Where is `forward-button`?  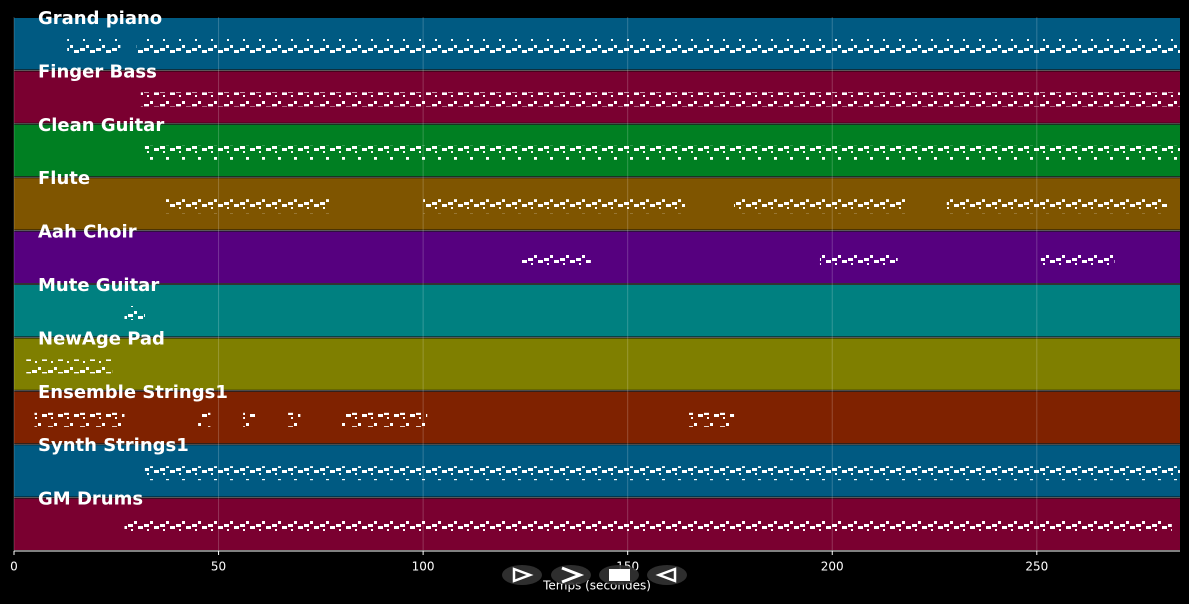 forward-button is located at coordinates (571, 575).